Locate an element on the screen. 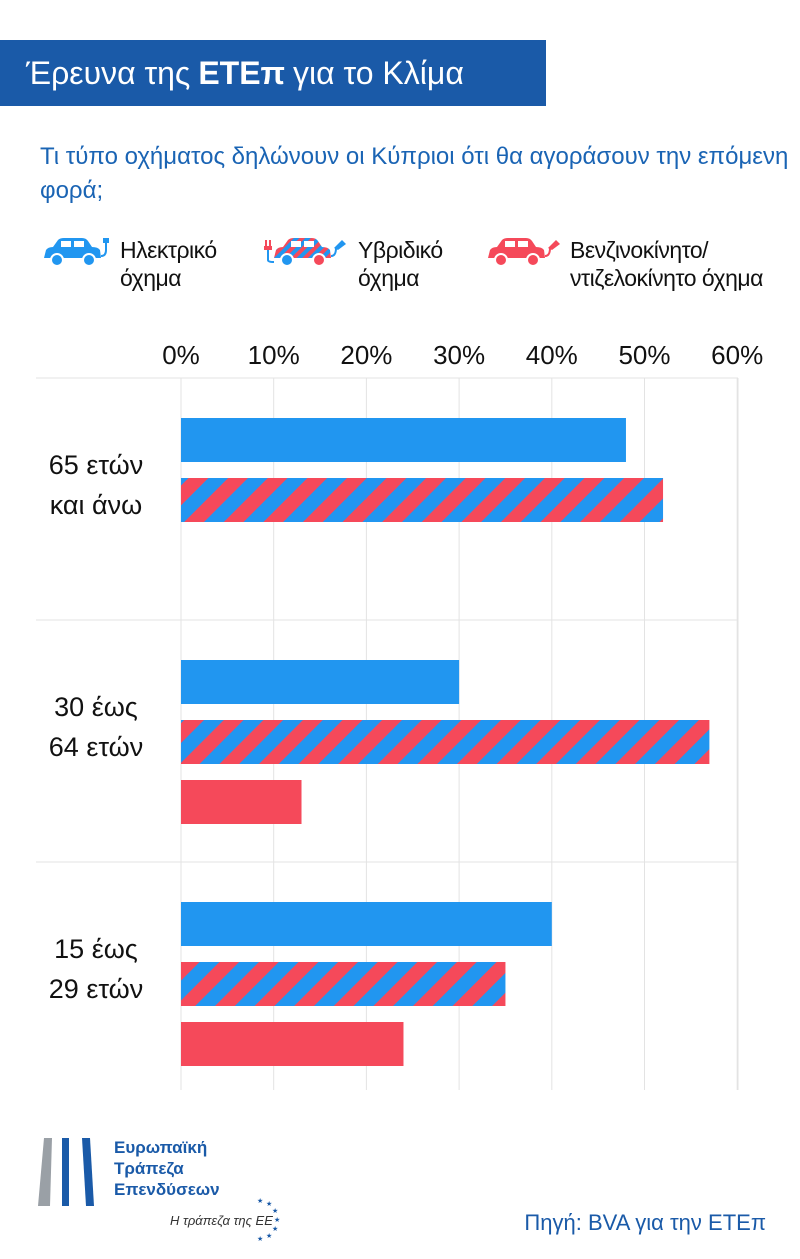 The width and height of the screenshot is (800, 1259). eib-logo-text: Ευρωπαϊκή Τράπεζα Επενδύσεων is located at coordinates (167, 1168).